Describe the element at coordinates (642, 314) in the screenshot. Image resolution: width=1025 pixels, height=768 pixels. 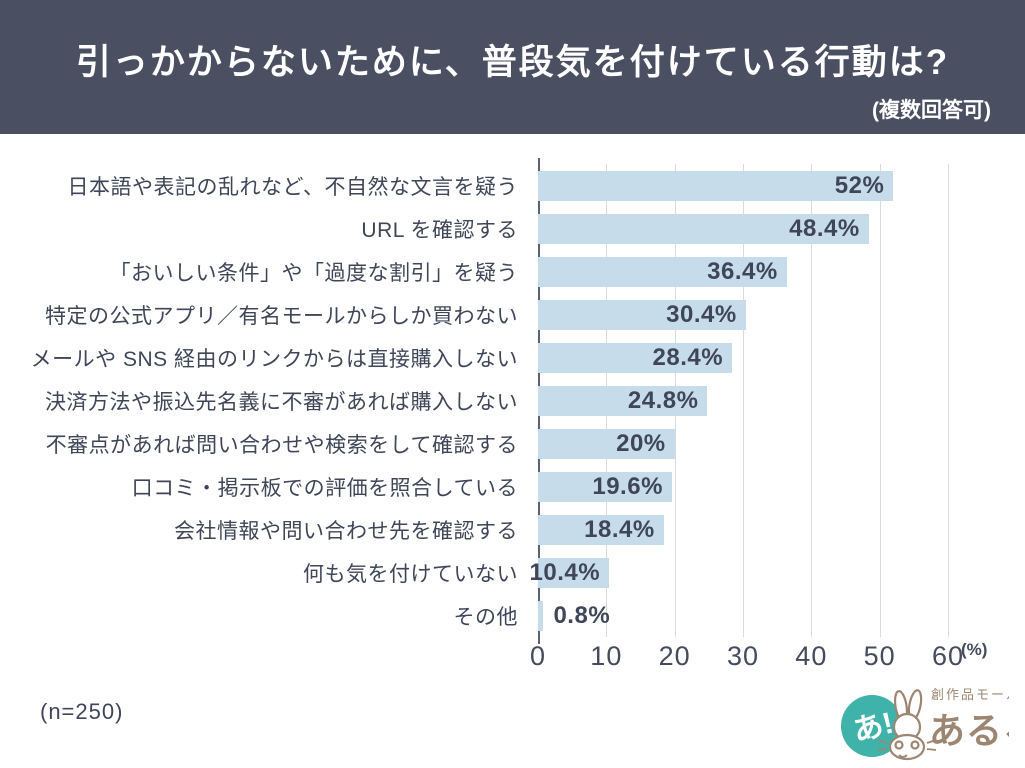
I see `bar: 30.4%` at that location.